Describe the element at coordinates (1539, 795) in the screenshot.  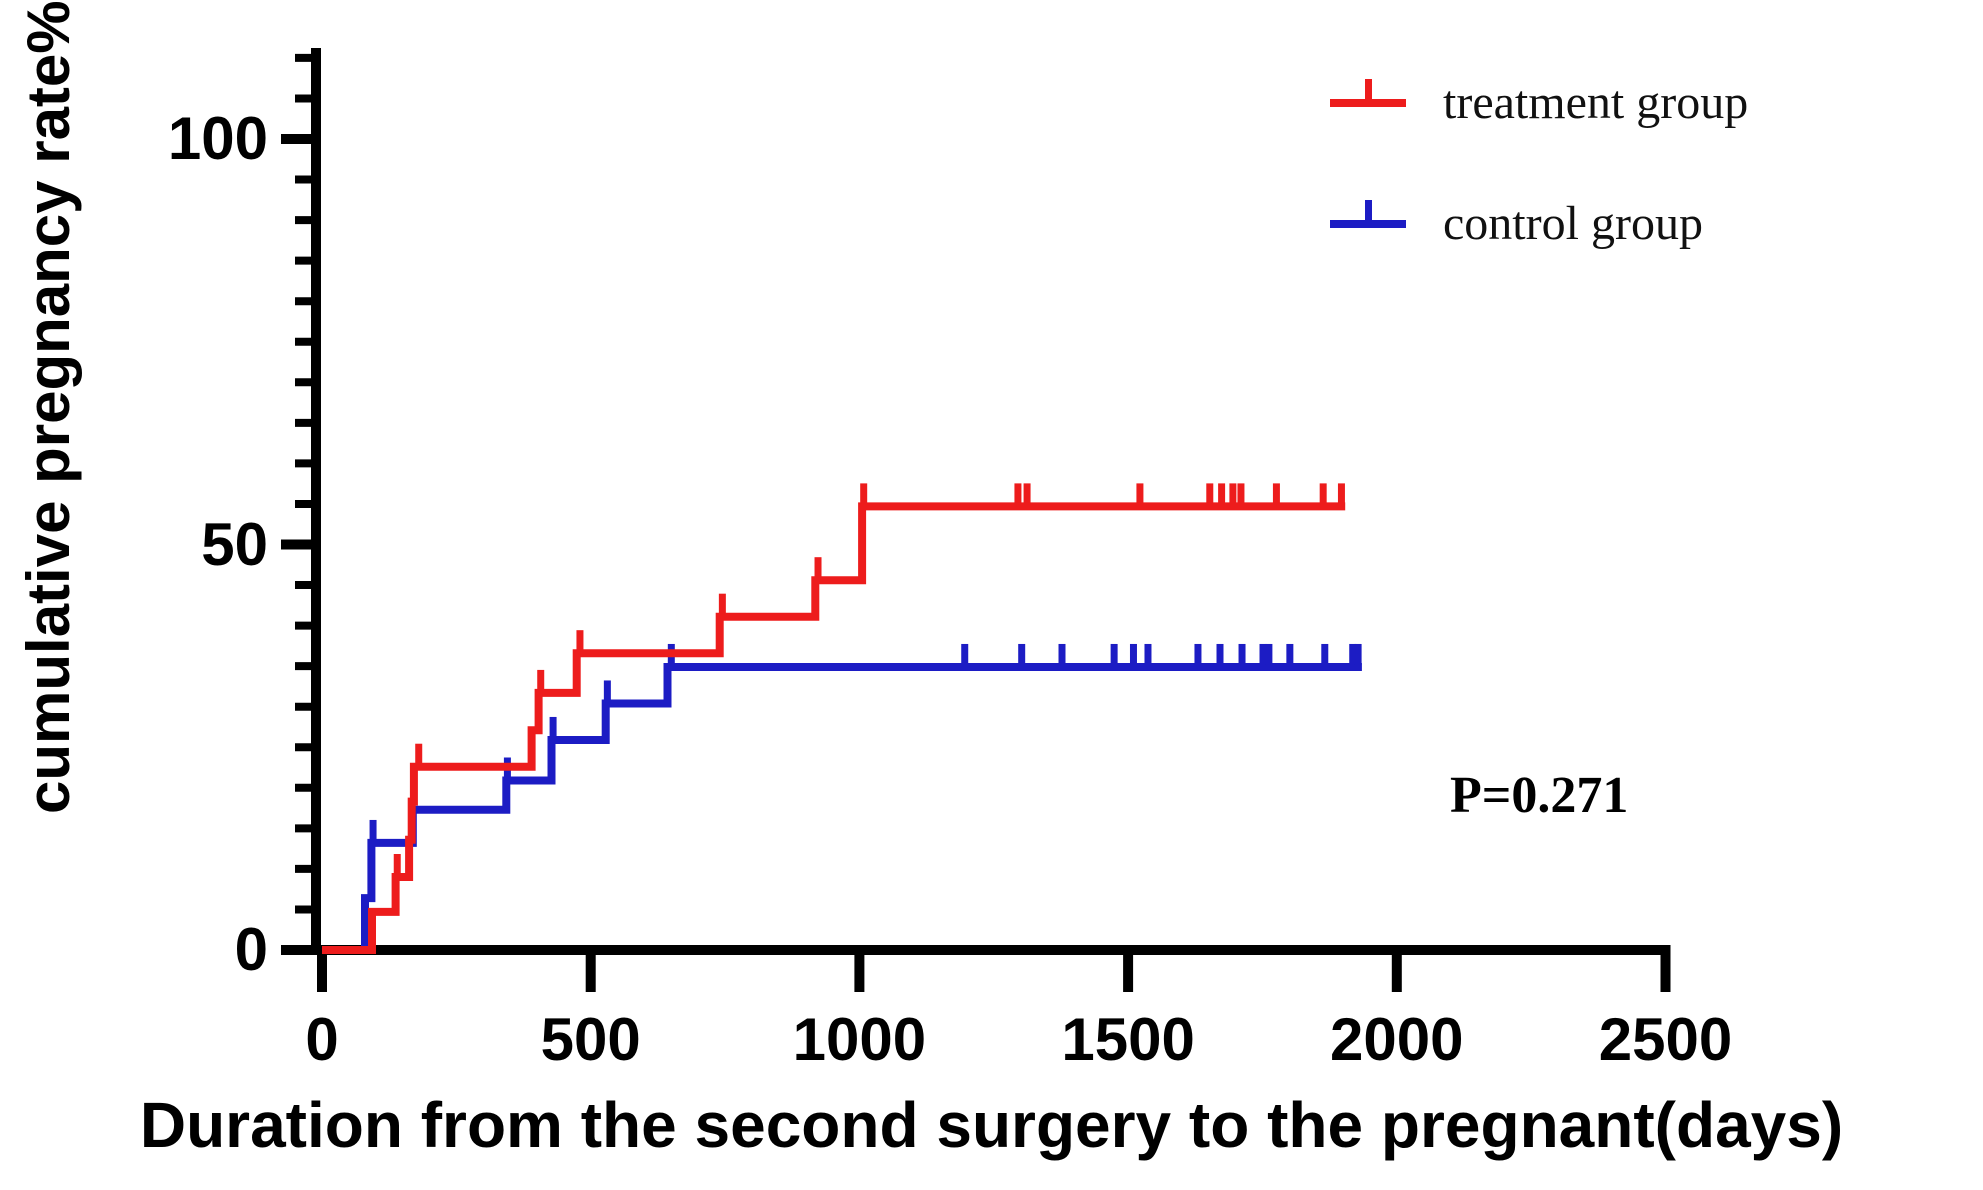
I see `p-value-annotation: P=0.271` at that location.